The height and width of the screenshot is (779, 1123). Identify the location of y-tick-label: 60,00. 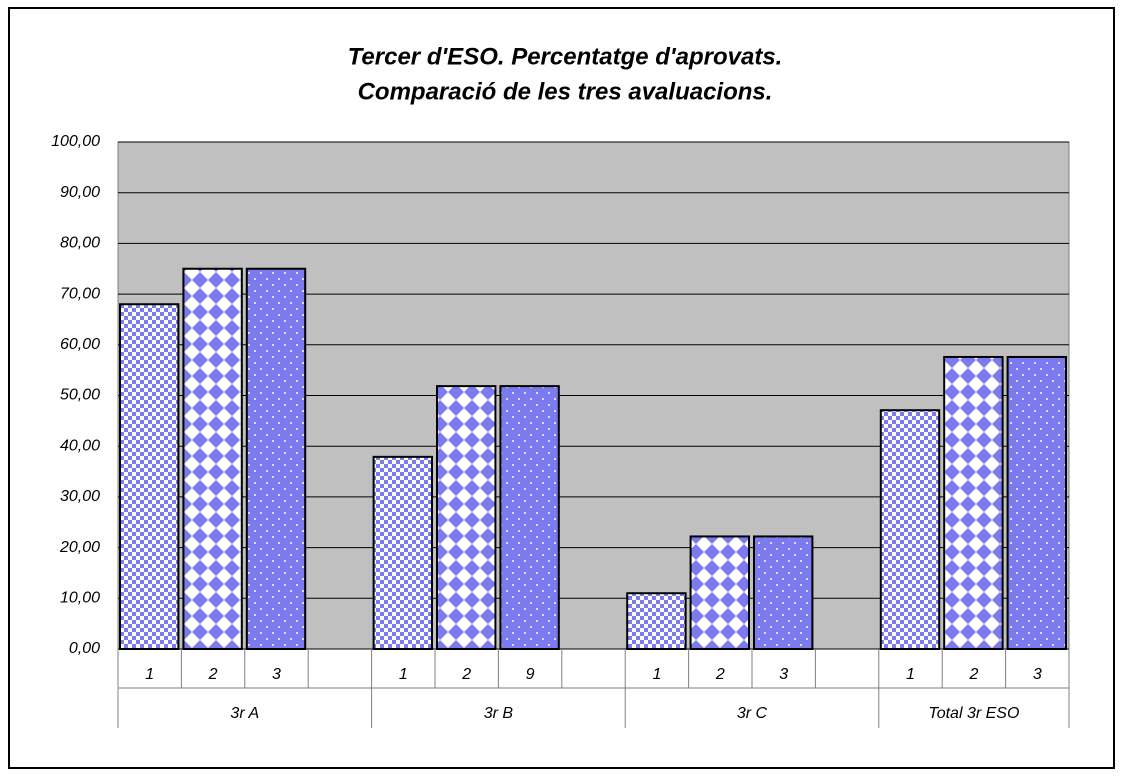
(80, 344).